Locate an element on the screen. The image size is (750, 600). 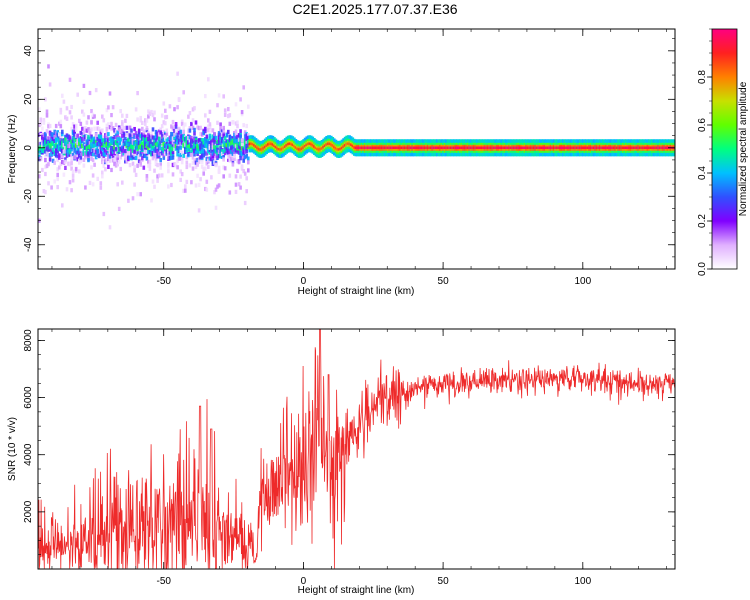
spectrogram-x-tick-labels: -50 0 50 100 is located at coordinates (373, 281).